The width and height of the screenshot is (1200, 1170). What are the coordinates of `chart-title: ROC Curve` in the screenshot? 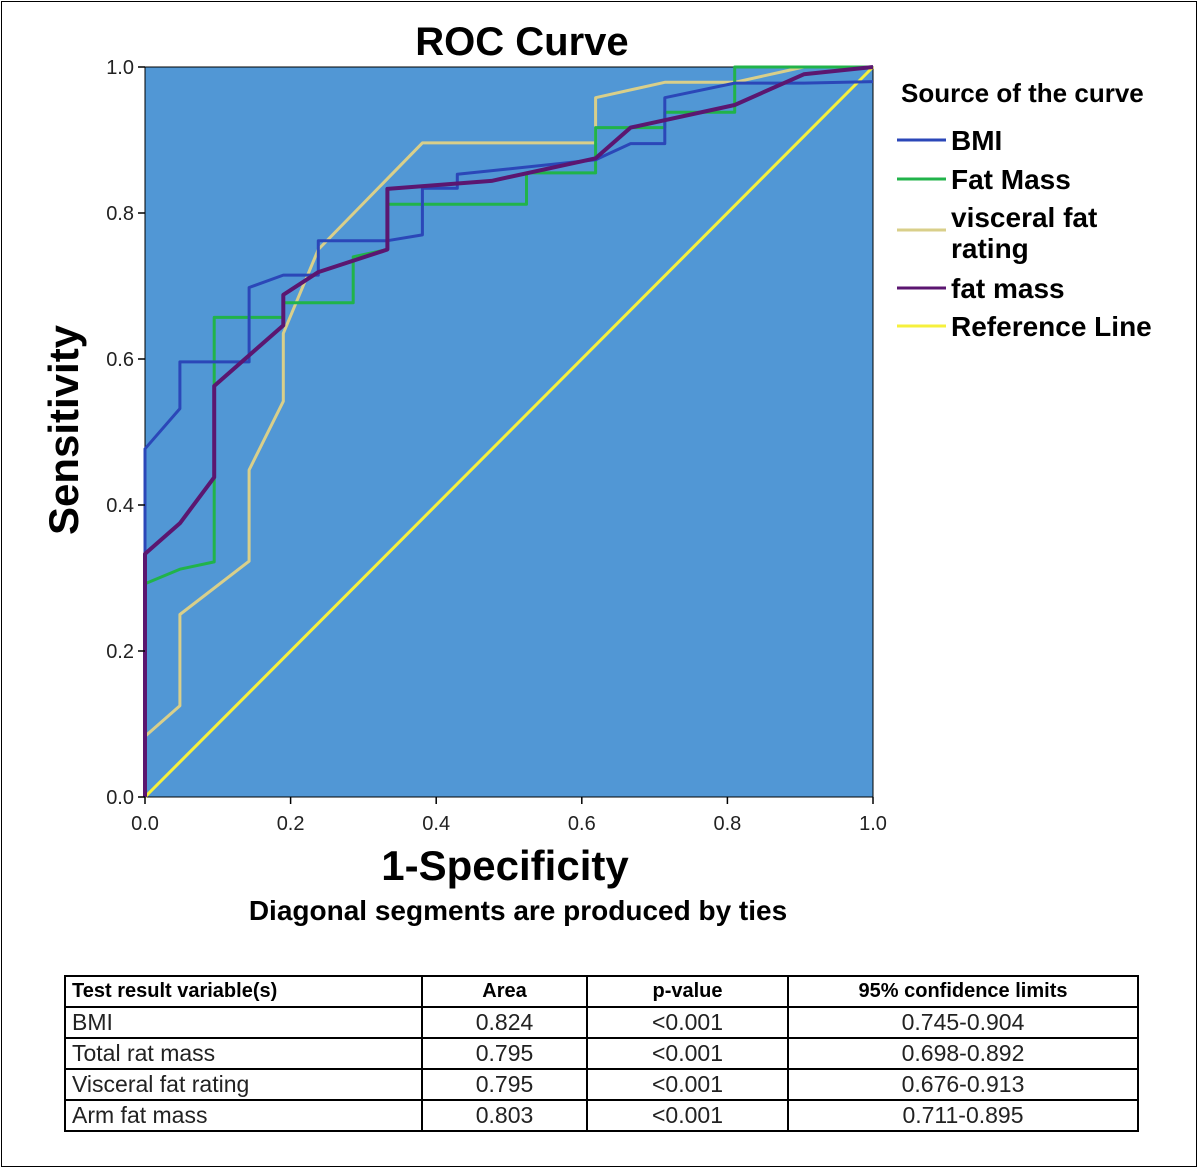 It's located at (521, 42).